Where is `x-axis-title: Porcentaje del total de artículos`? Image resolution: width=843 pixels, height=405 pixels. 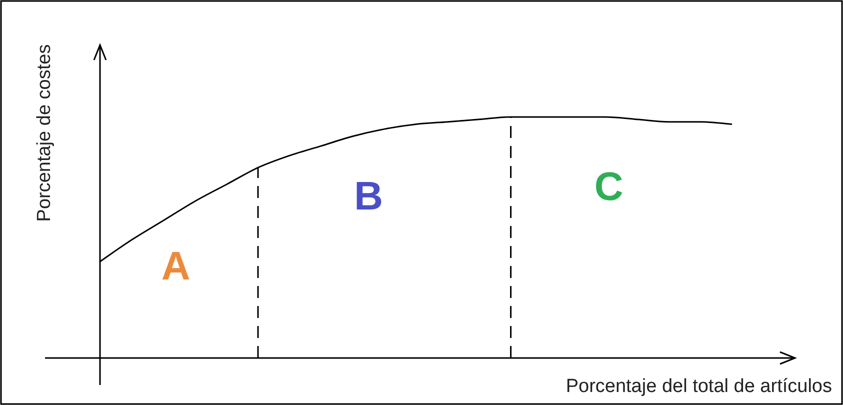 x-axis-title: Porcentaje del total de artículos is located at coordinates (699, 386).